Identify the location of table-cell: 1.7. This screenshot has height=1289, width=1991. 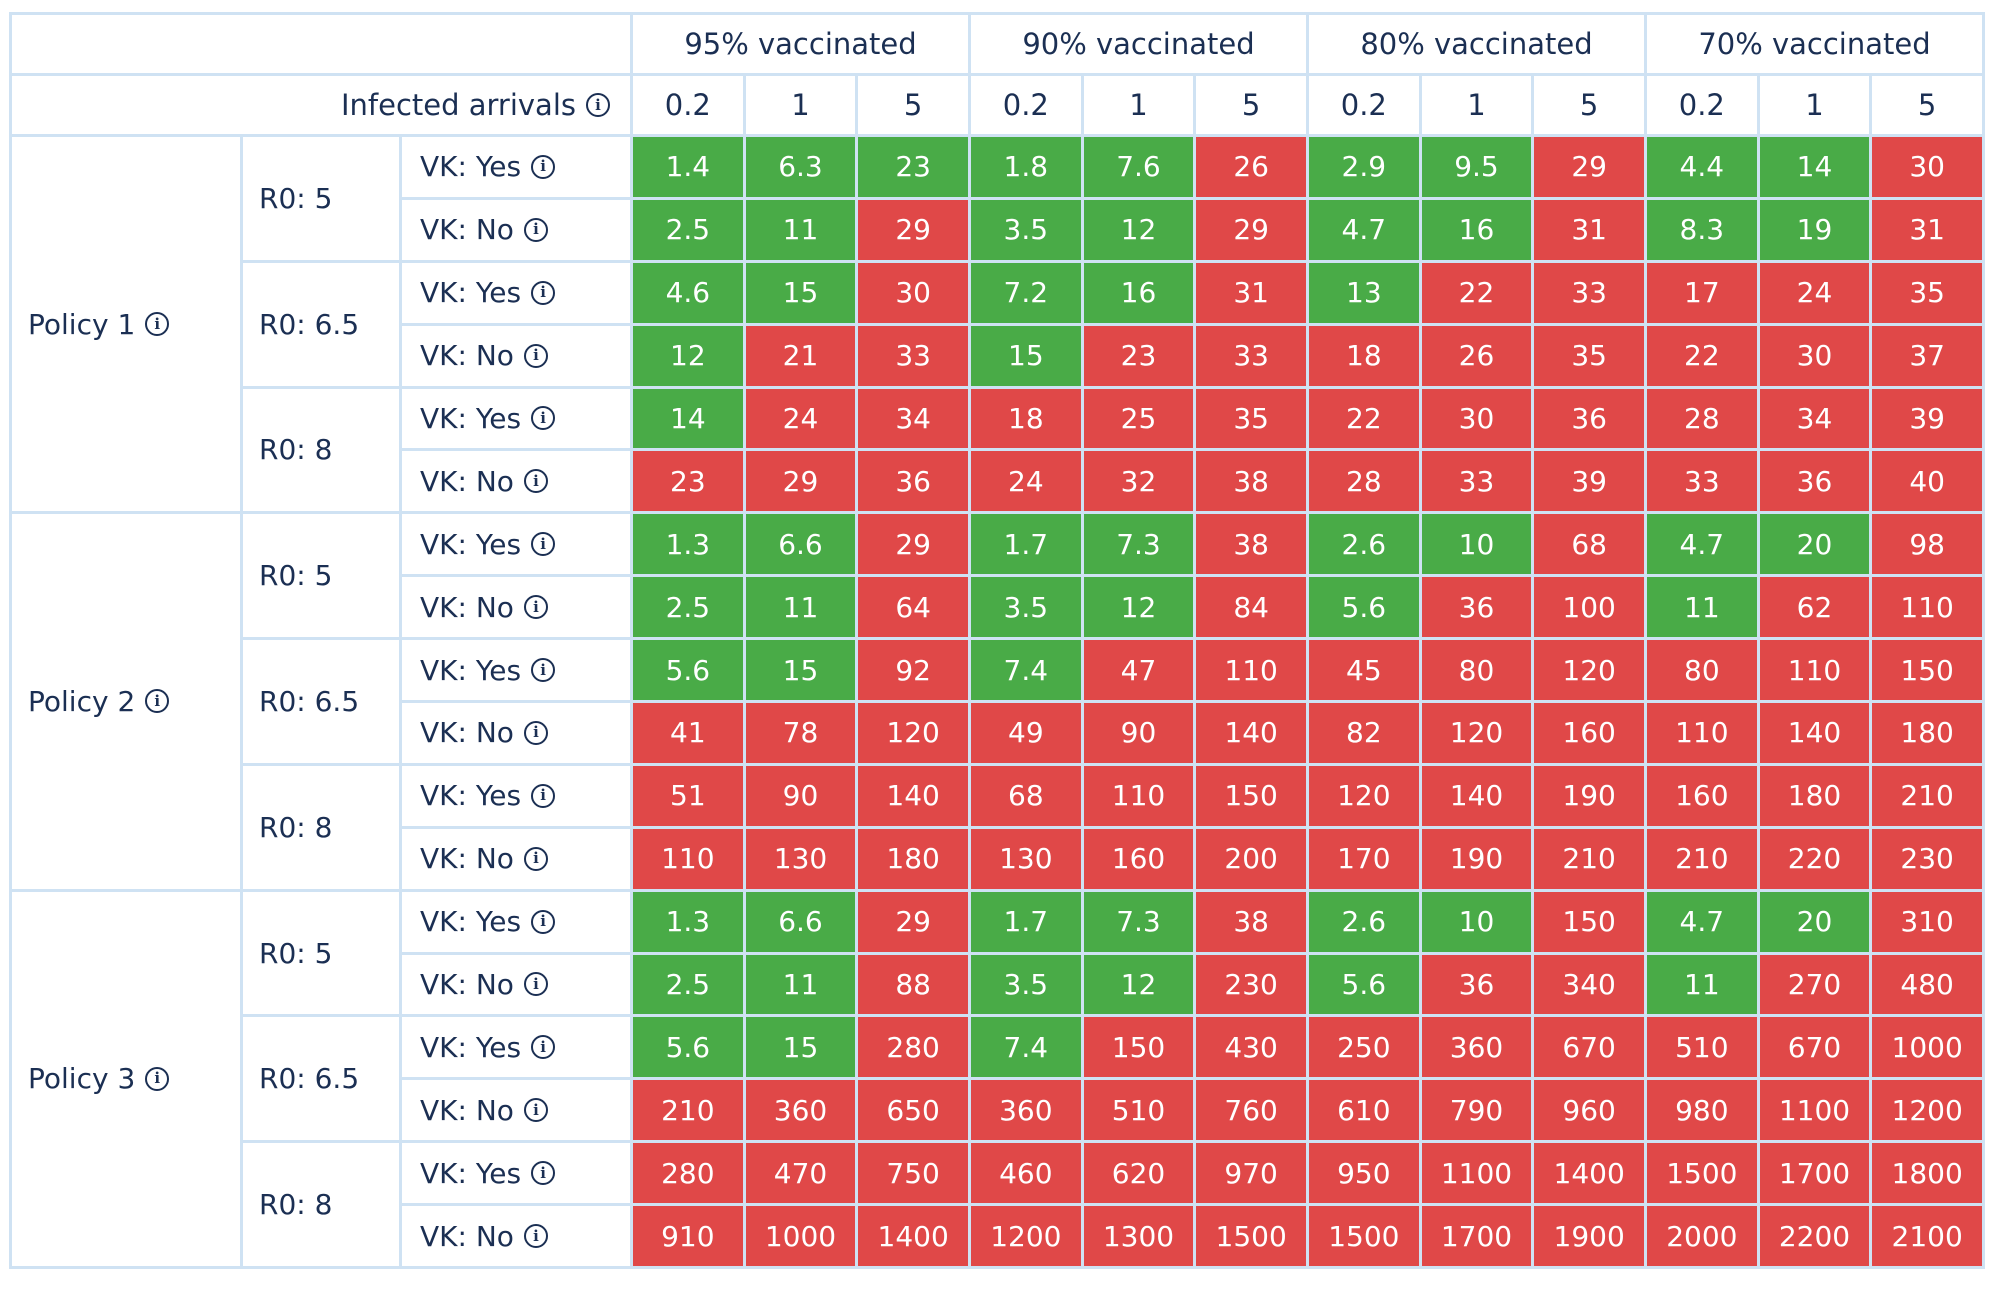
(1025, 921).